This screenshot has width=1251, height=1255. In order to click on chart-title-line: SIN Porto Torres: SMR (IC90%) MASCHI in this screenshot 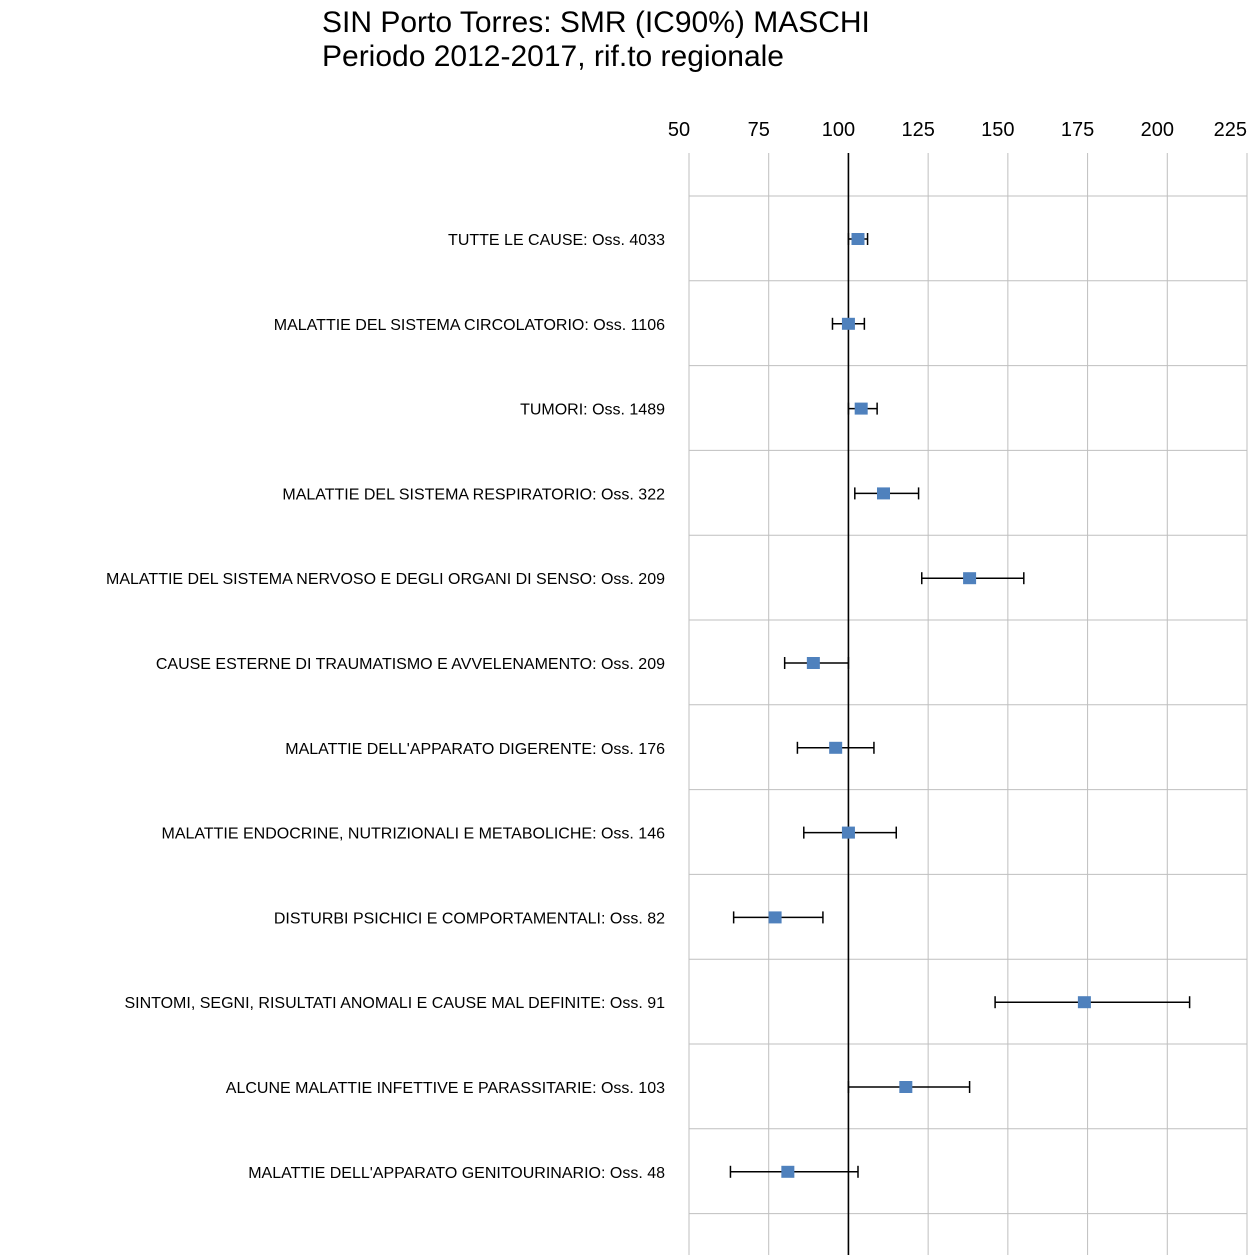, I will do `click(596, 22)`.